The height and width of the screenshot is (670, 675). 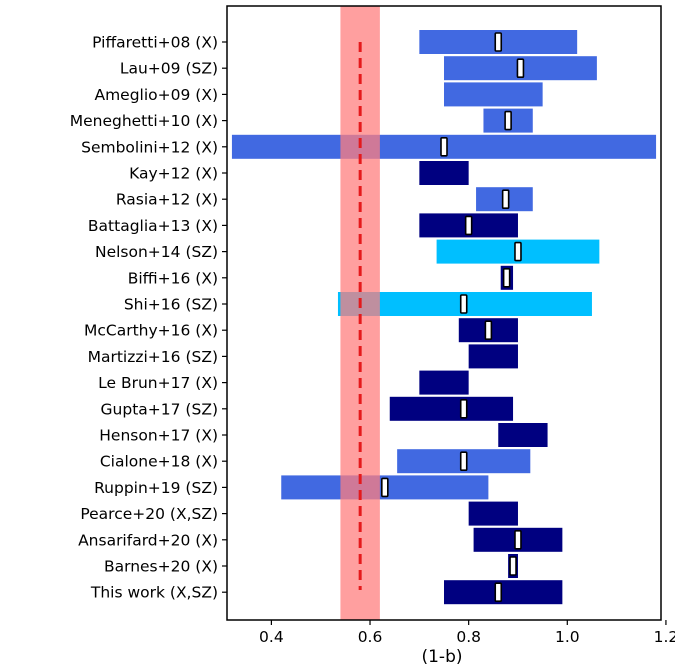 I want to click on row-label: McCarthy+16 (X), so click(x=151, y=331).